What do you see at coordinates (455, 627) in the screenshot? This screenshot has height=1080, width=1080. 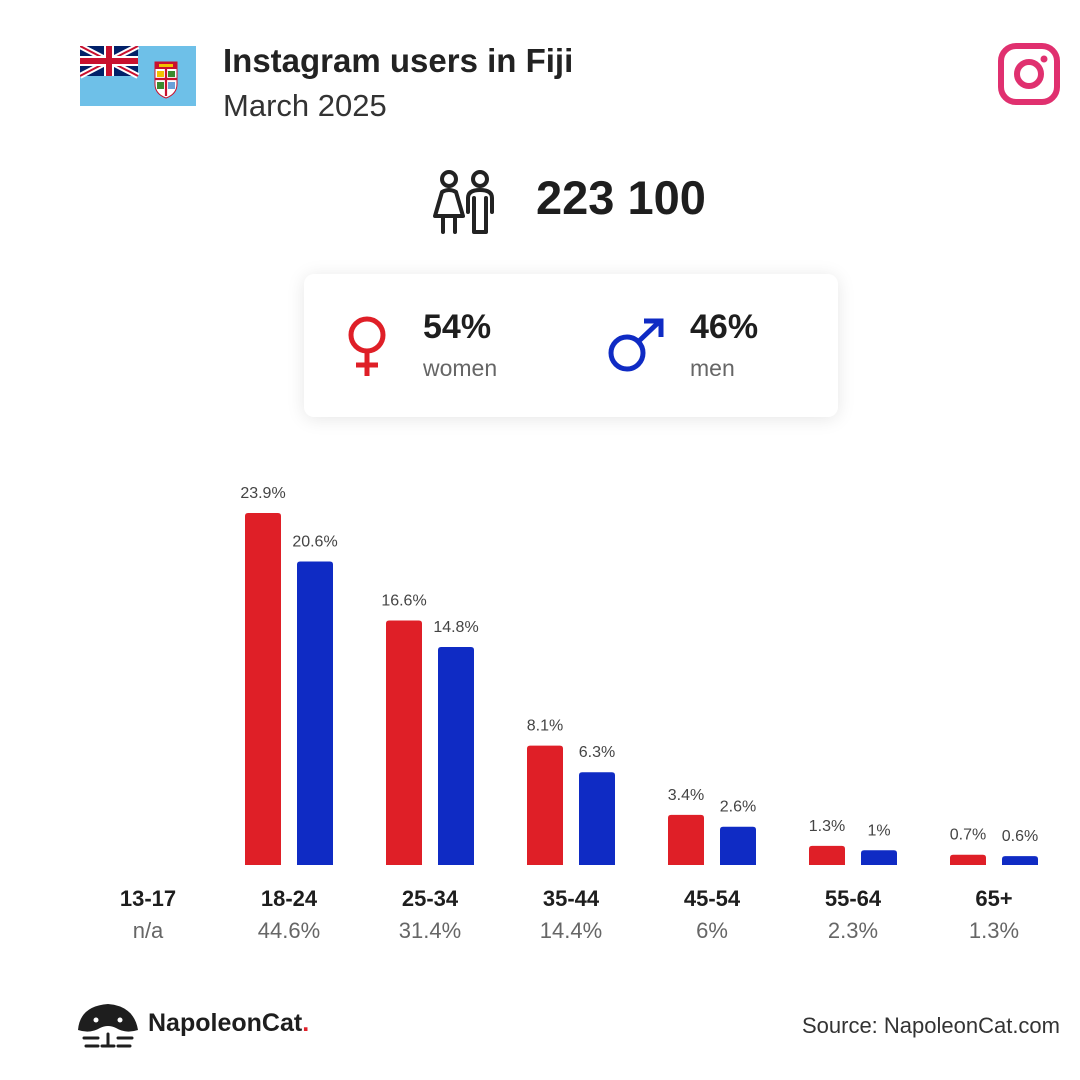 I see `bar-value-label: 14.8%` at bounding box center [455, 627].